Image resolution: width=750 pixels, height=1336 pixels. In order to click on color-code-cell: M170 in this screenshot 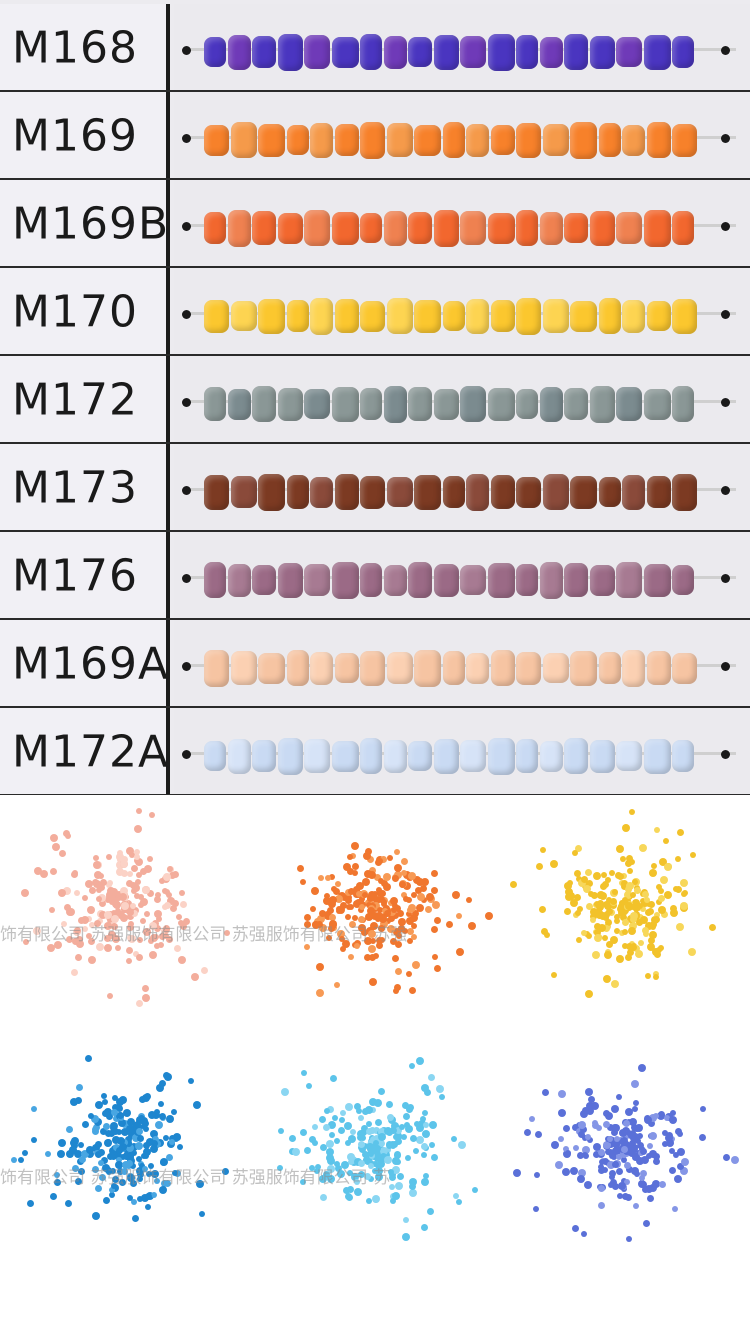, I will do `click(85, 312)`.